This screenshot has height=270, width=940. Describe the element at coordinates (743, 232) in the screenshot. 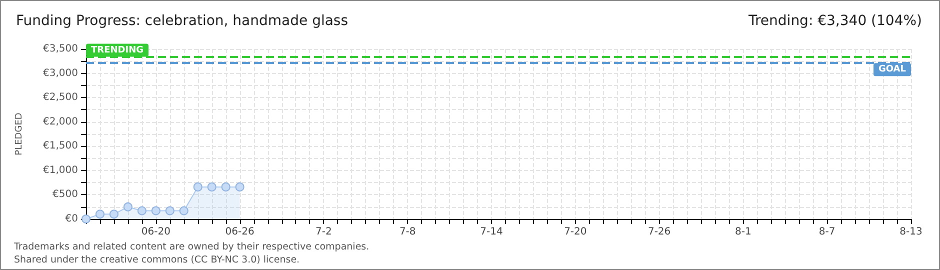

I see `x-tick-label: 8-1` at that location.